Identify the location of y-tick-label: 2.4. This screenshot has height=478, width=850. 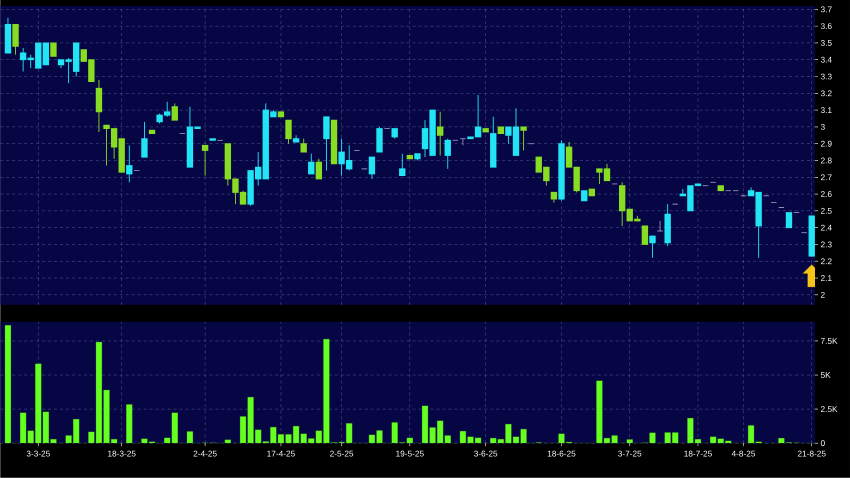
(826, 227).